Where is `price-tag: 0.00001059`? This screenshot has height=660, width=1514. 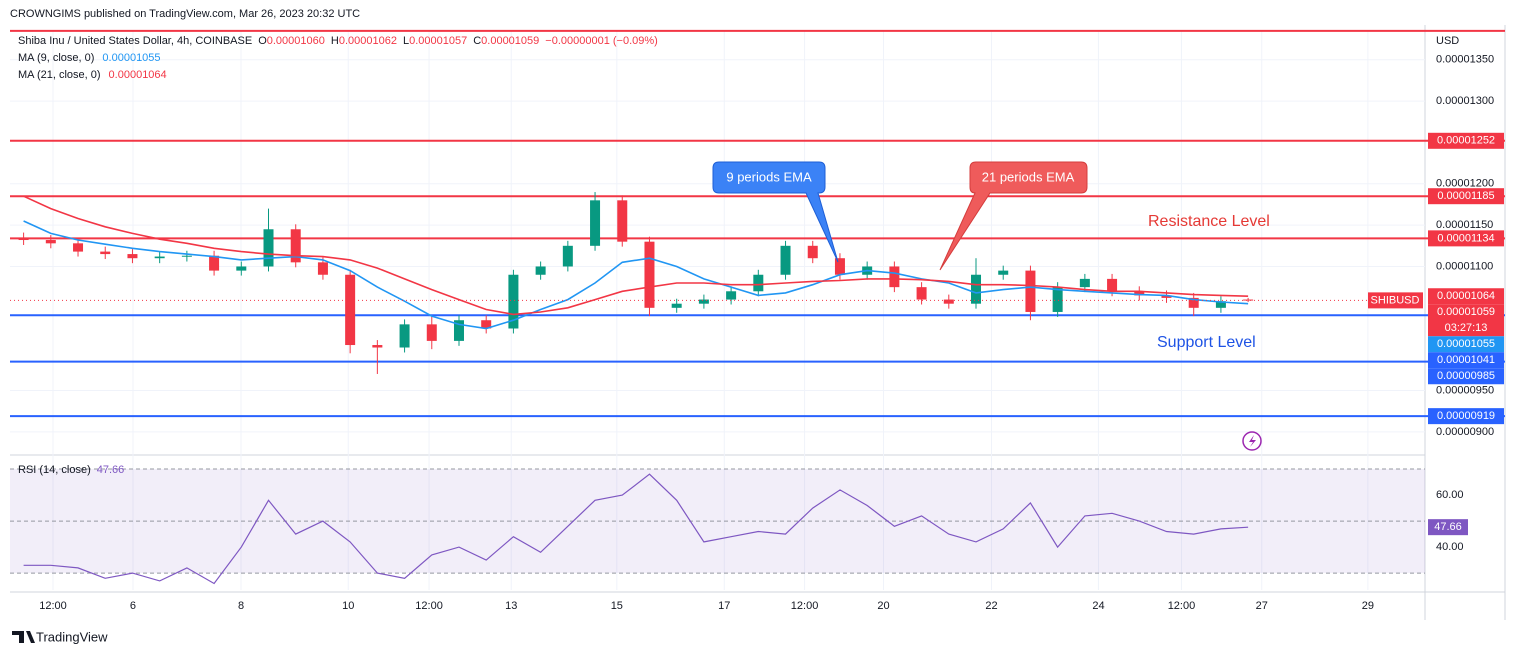 price-tag: 0.00001059 is located at coordinates (1466, 312).